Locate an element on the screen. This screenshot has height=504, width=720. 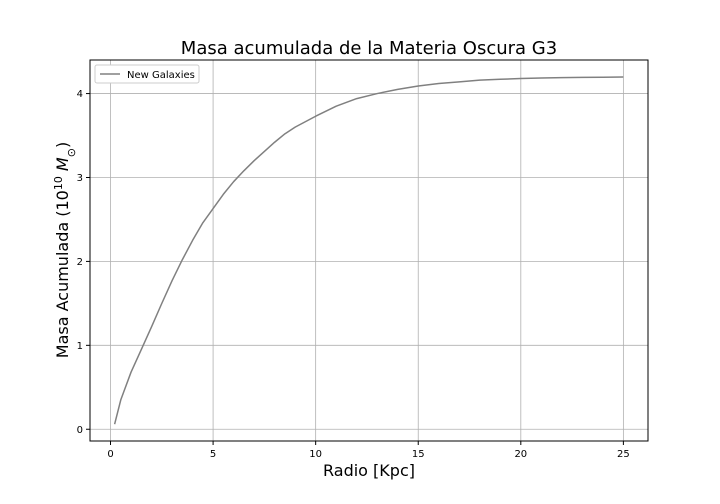
chart-title: Masa acumulada de la Materia Oscura G3 is located at coordinates (369, 48).